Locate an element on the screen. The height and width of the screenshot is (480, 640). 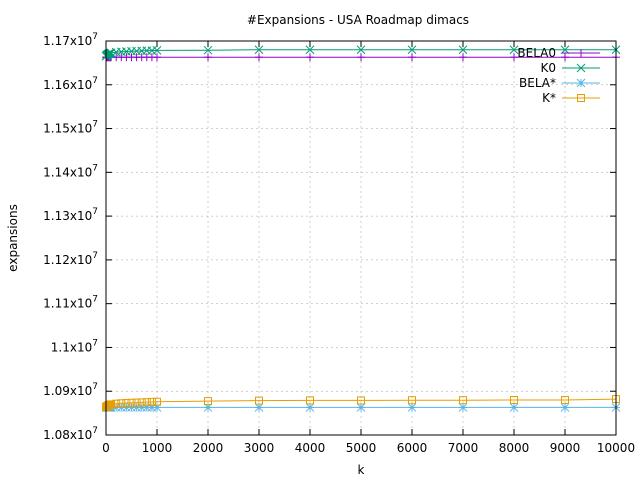
x-tick-label: 6000 is located at coordinates (412, 448).